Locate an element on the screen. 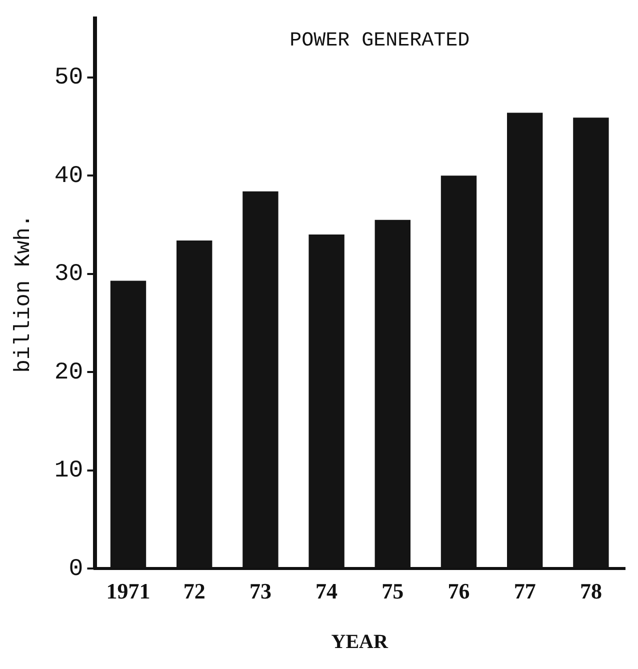  y-axis-title: billion Kwh. is located at coordinates (23, 293).